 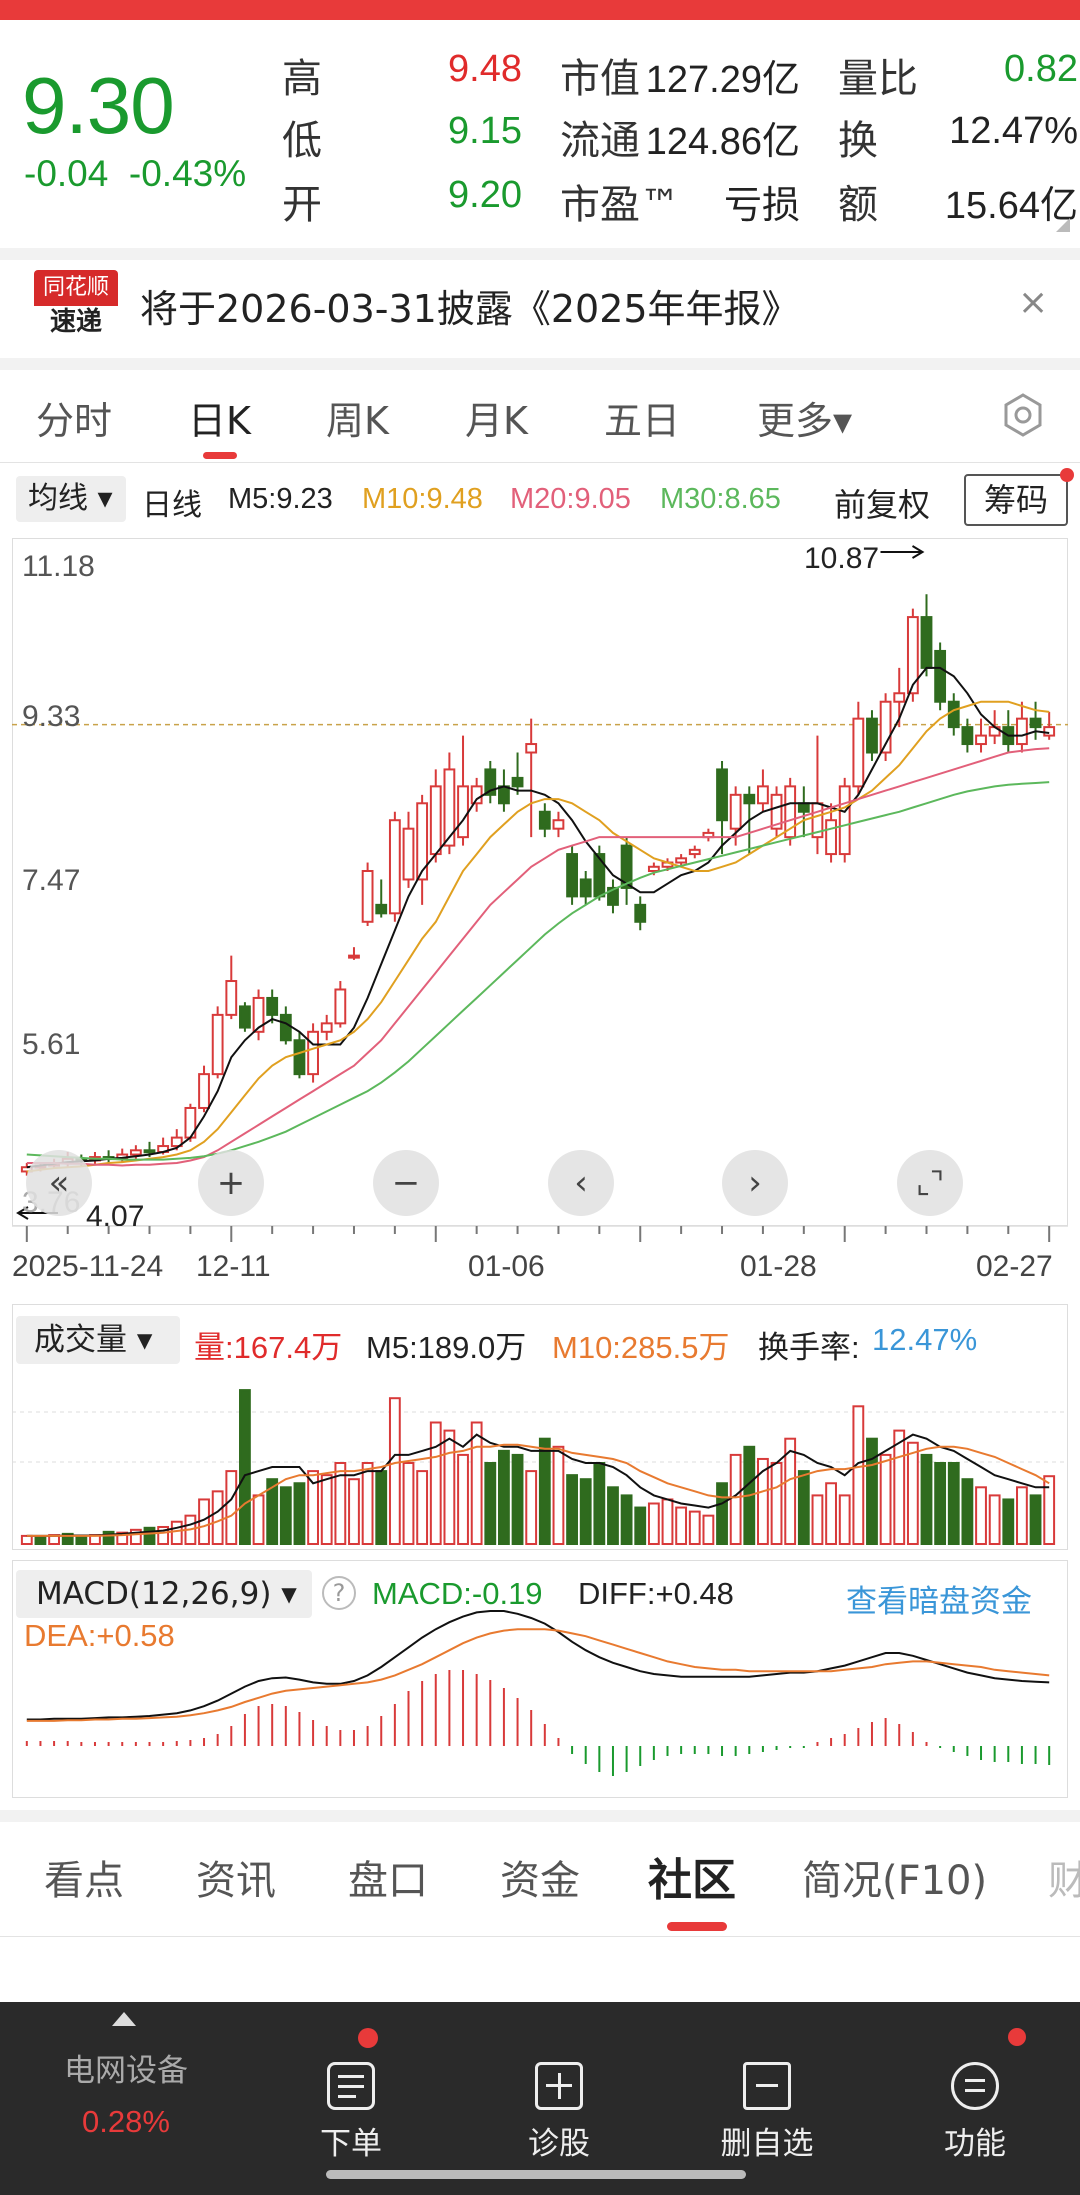 What do you see at coordinates (1063, 225) in the screenshot?
I see `expand-corner-icon` at bounding box center [1063, 225].